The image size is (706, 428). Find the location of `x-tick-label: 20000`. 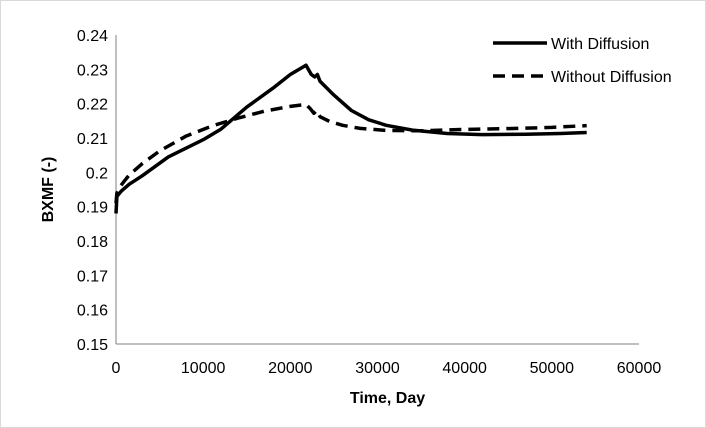

x-tick-label: 20000 is located at coordinates (290, 368).